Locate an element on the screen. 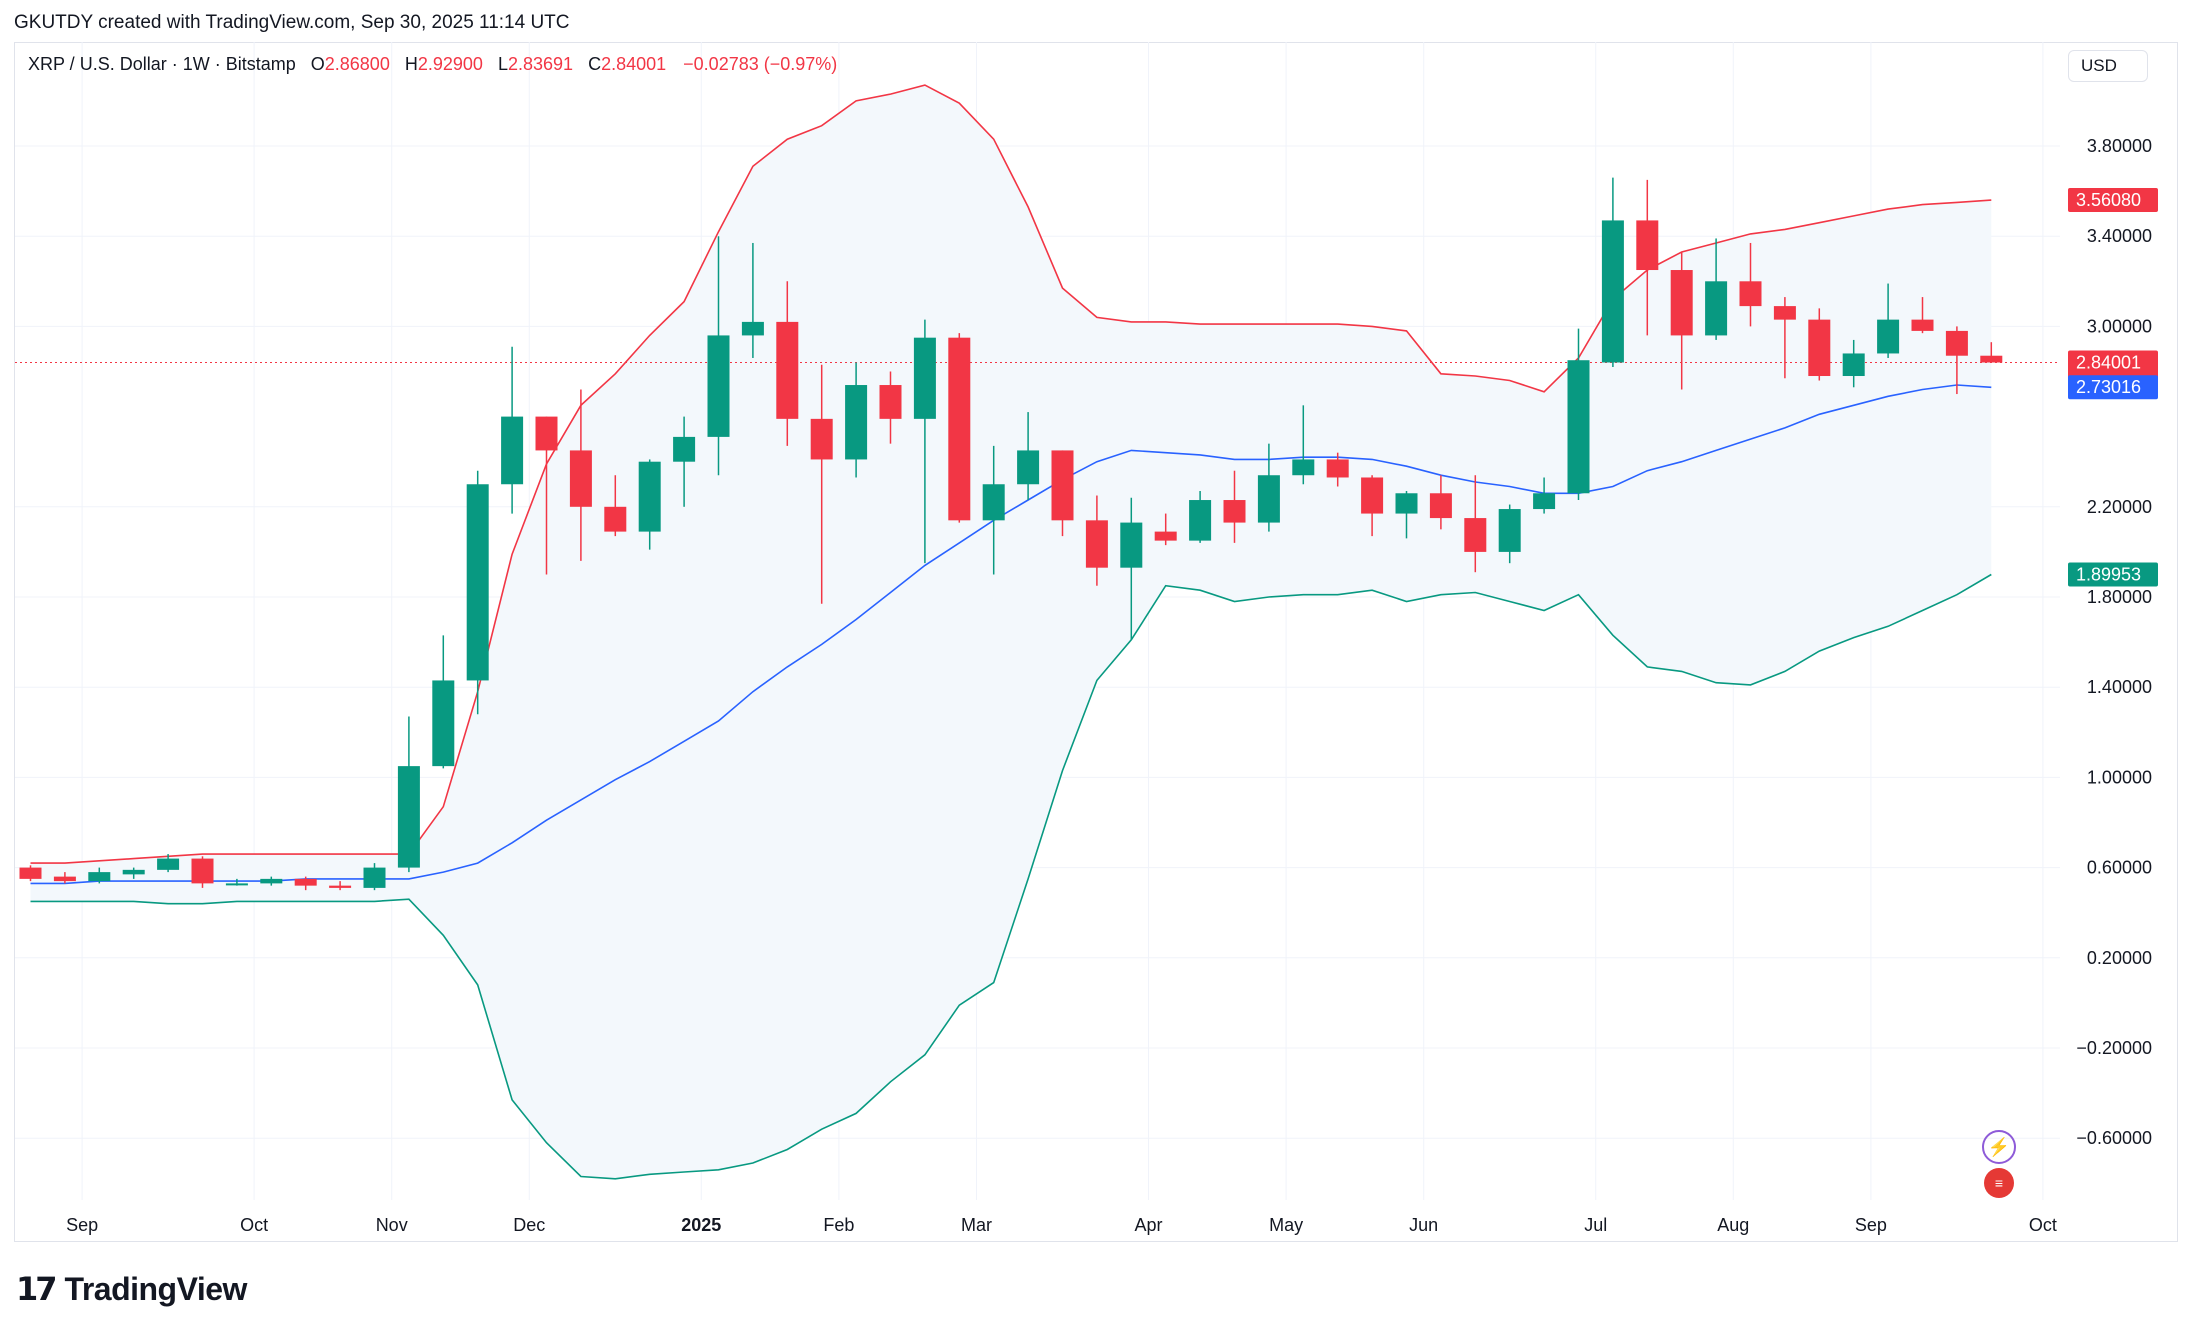 The height and width of the screenshot is (1334, 2190). low-label: L is located at coordinates (502, 64).